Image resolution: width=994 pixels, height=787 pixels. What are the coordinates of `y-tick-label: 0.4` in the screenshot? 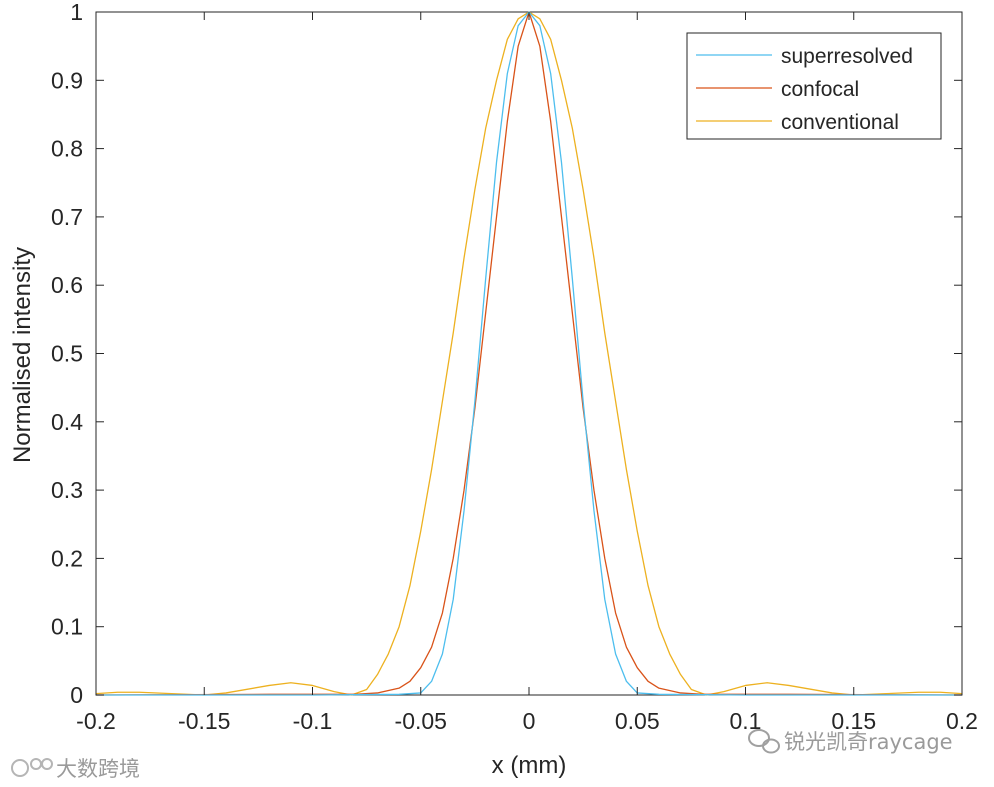 It's located at (67, 422).